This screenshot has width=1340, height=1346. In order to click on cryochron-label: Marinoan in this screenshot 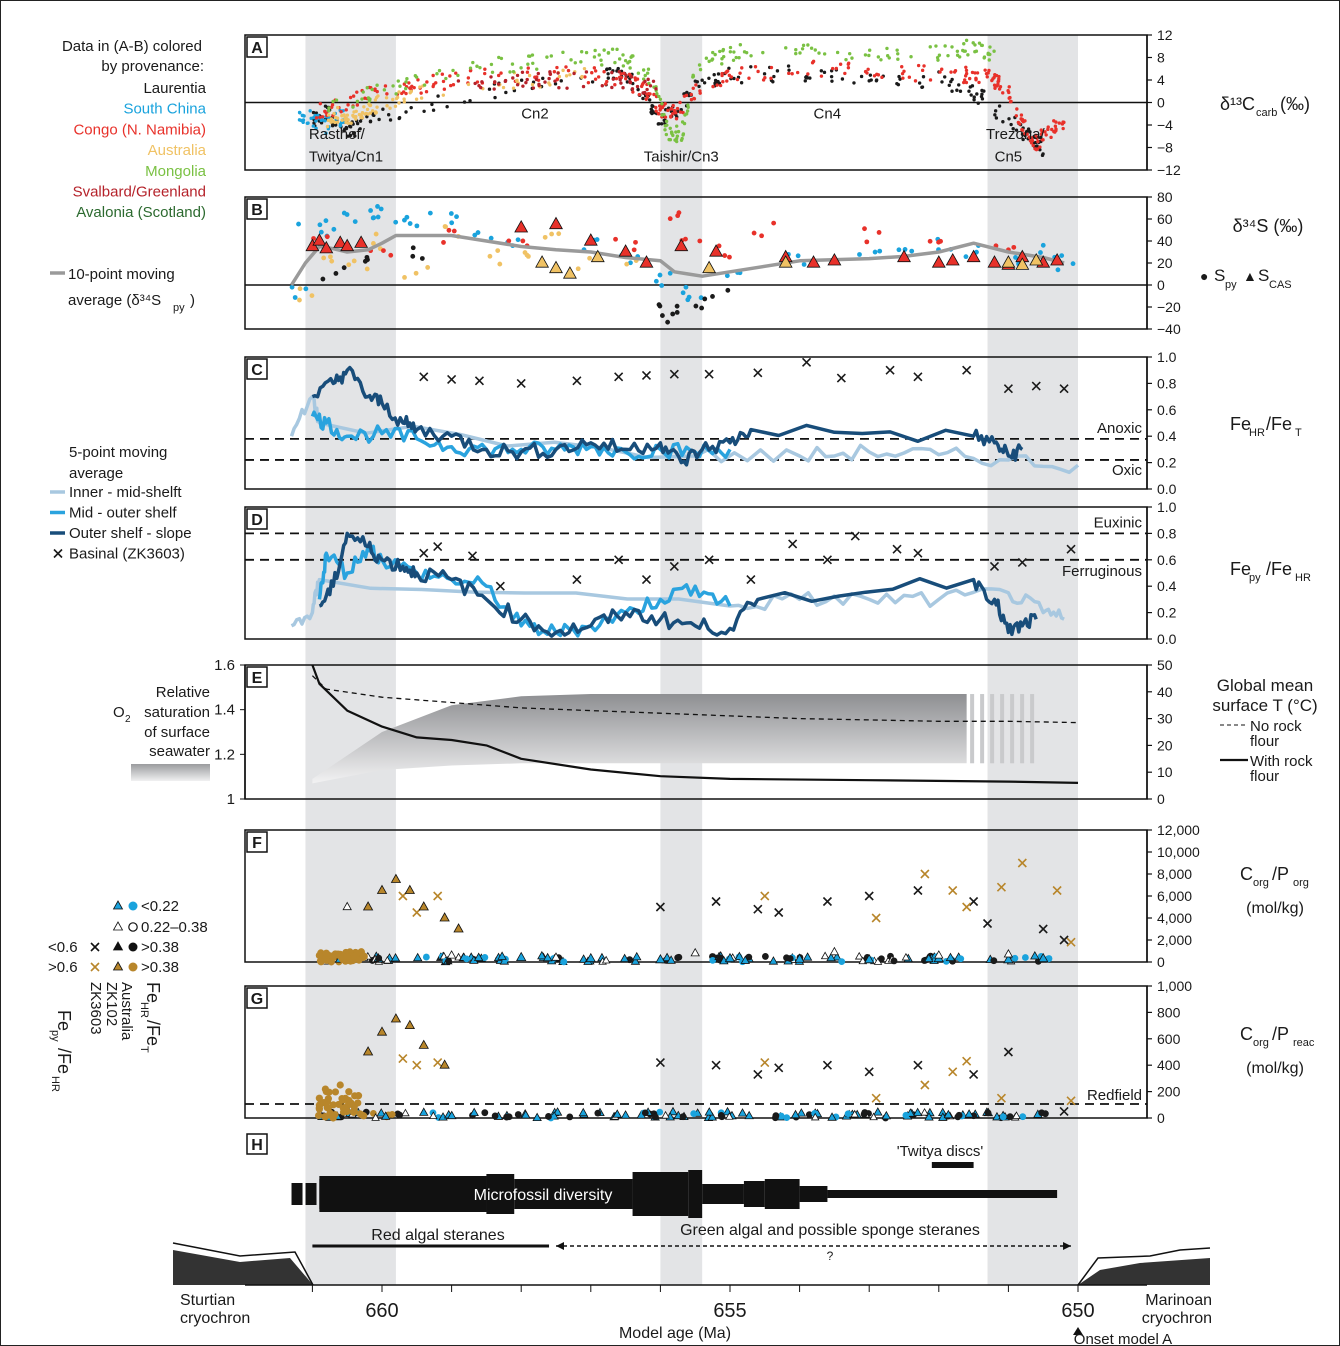, I will do `click(1178, 1300)`.